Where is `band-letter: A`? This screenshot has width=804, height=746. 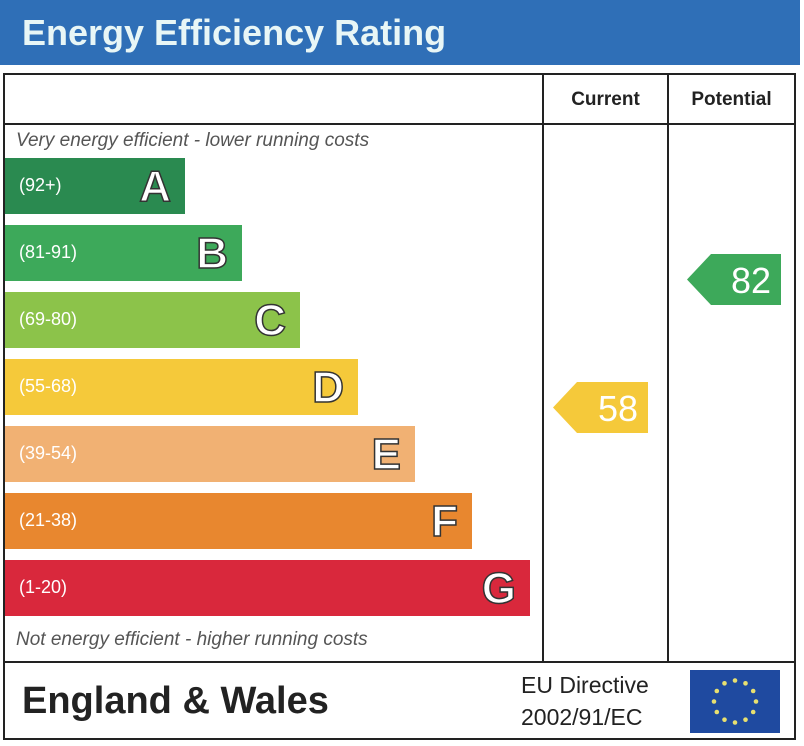
band-letter: A is located at coordinates (154, 186).